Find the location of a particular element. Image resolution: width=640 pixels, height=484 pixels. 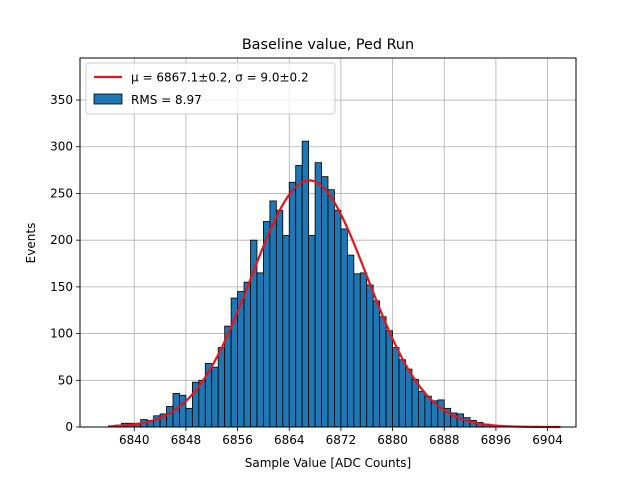

legend-rms-label: RMS = 8.97 is located at coordinates (166, 100).